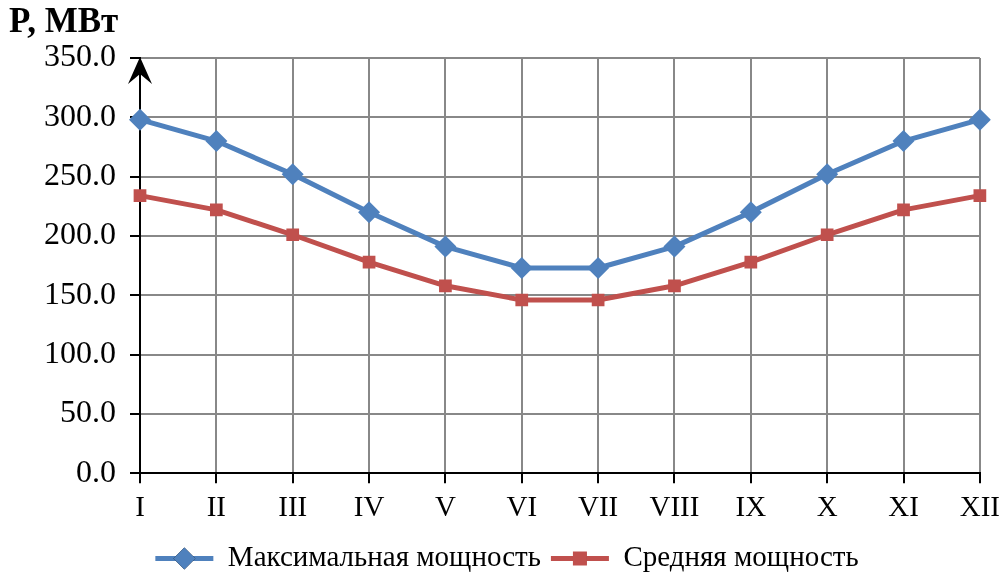 This screenshot has height=583, width=1008. What do you see at coordinates (384, 556) in the screenshot?
I see `legend-label: Максимальная мощность` at bounding box center [384, 556].